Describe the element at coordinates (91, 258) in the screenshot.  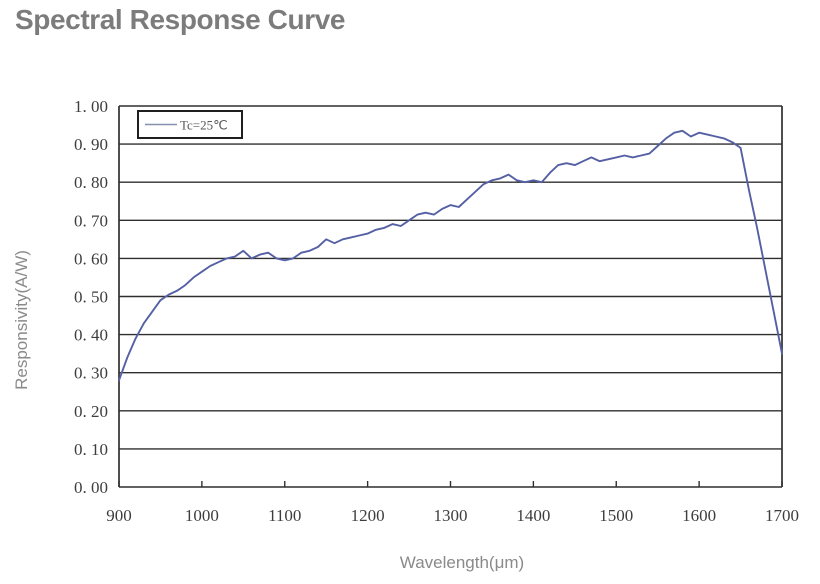
I see `y-tick-label: 0. 60` at that location.